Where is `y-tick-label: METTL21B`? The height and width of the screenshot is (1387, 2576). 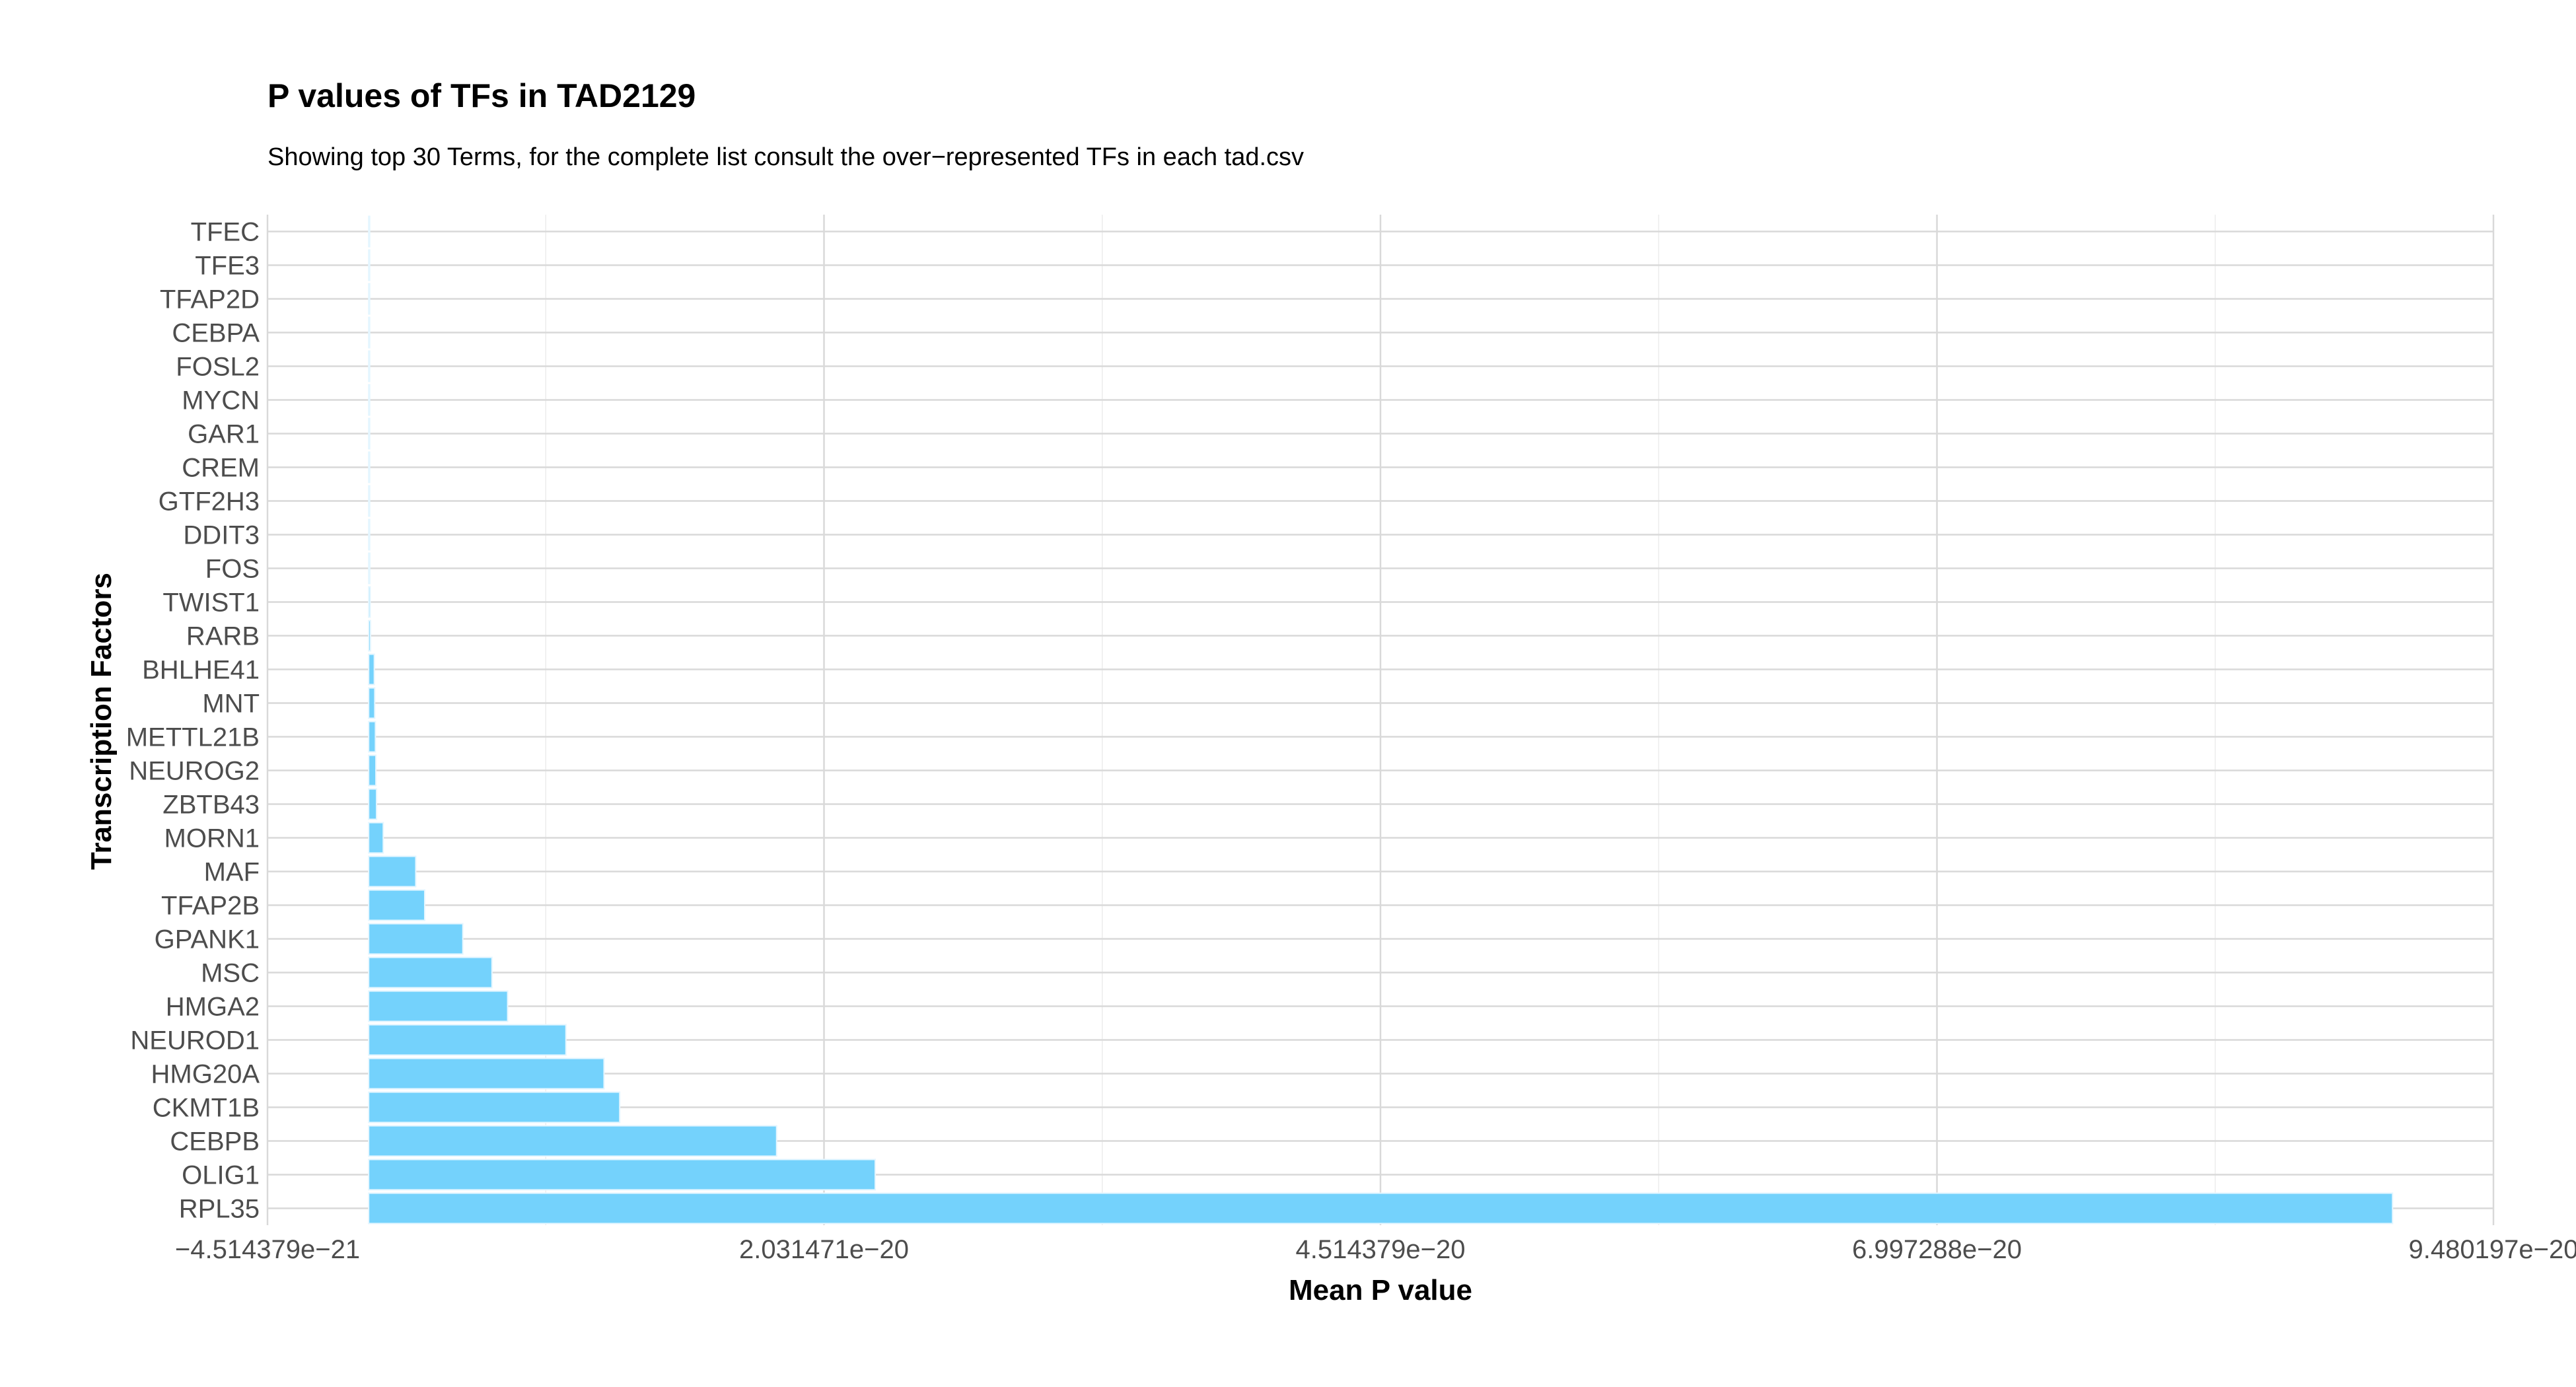 y-tick-label: METTL21B is located at coordinates (193, 737).